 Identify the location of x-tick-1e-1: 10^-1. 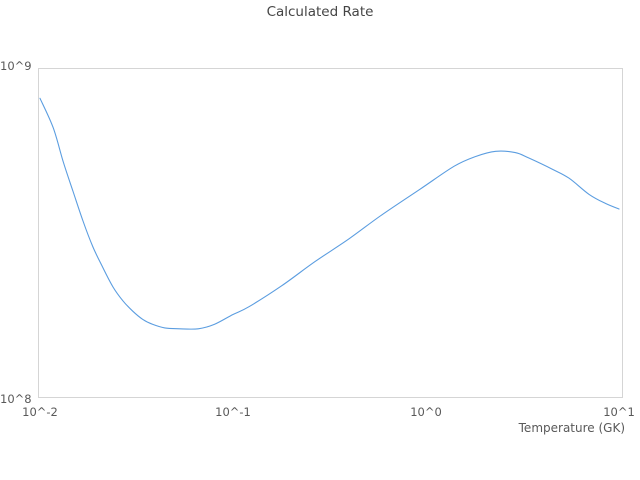
(233, 412).